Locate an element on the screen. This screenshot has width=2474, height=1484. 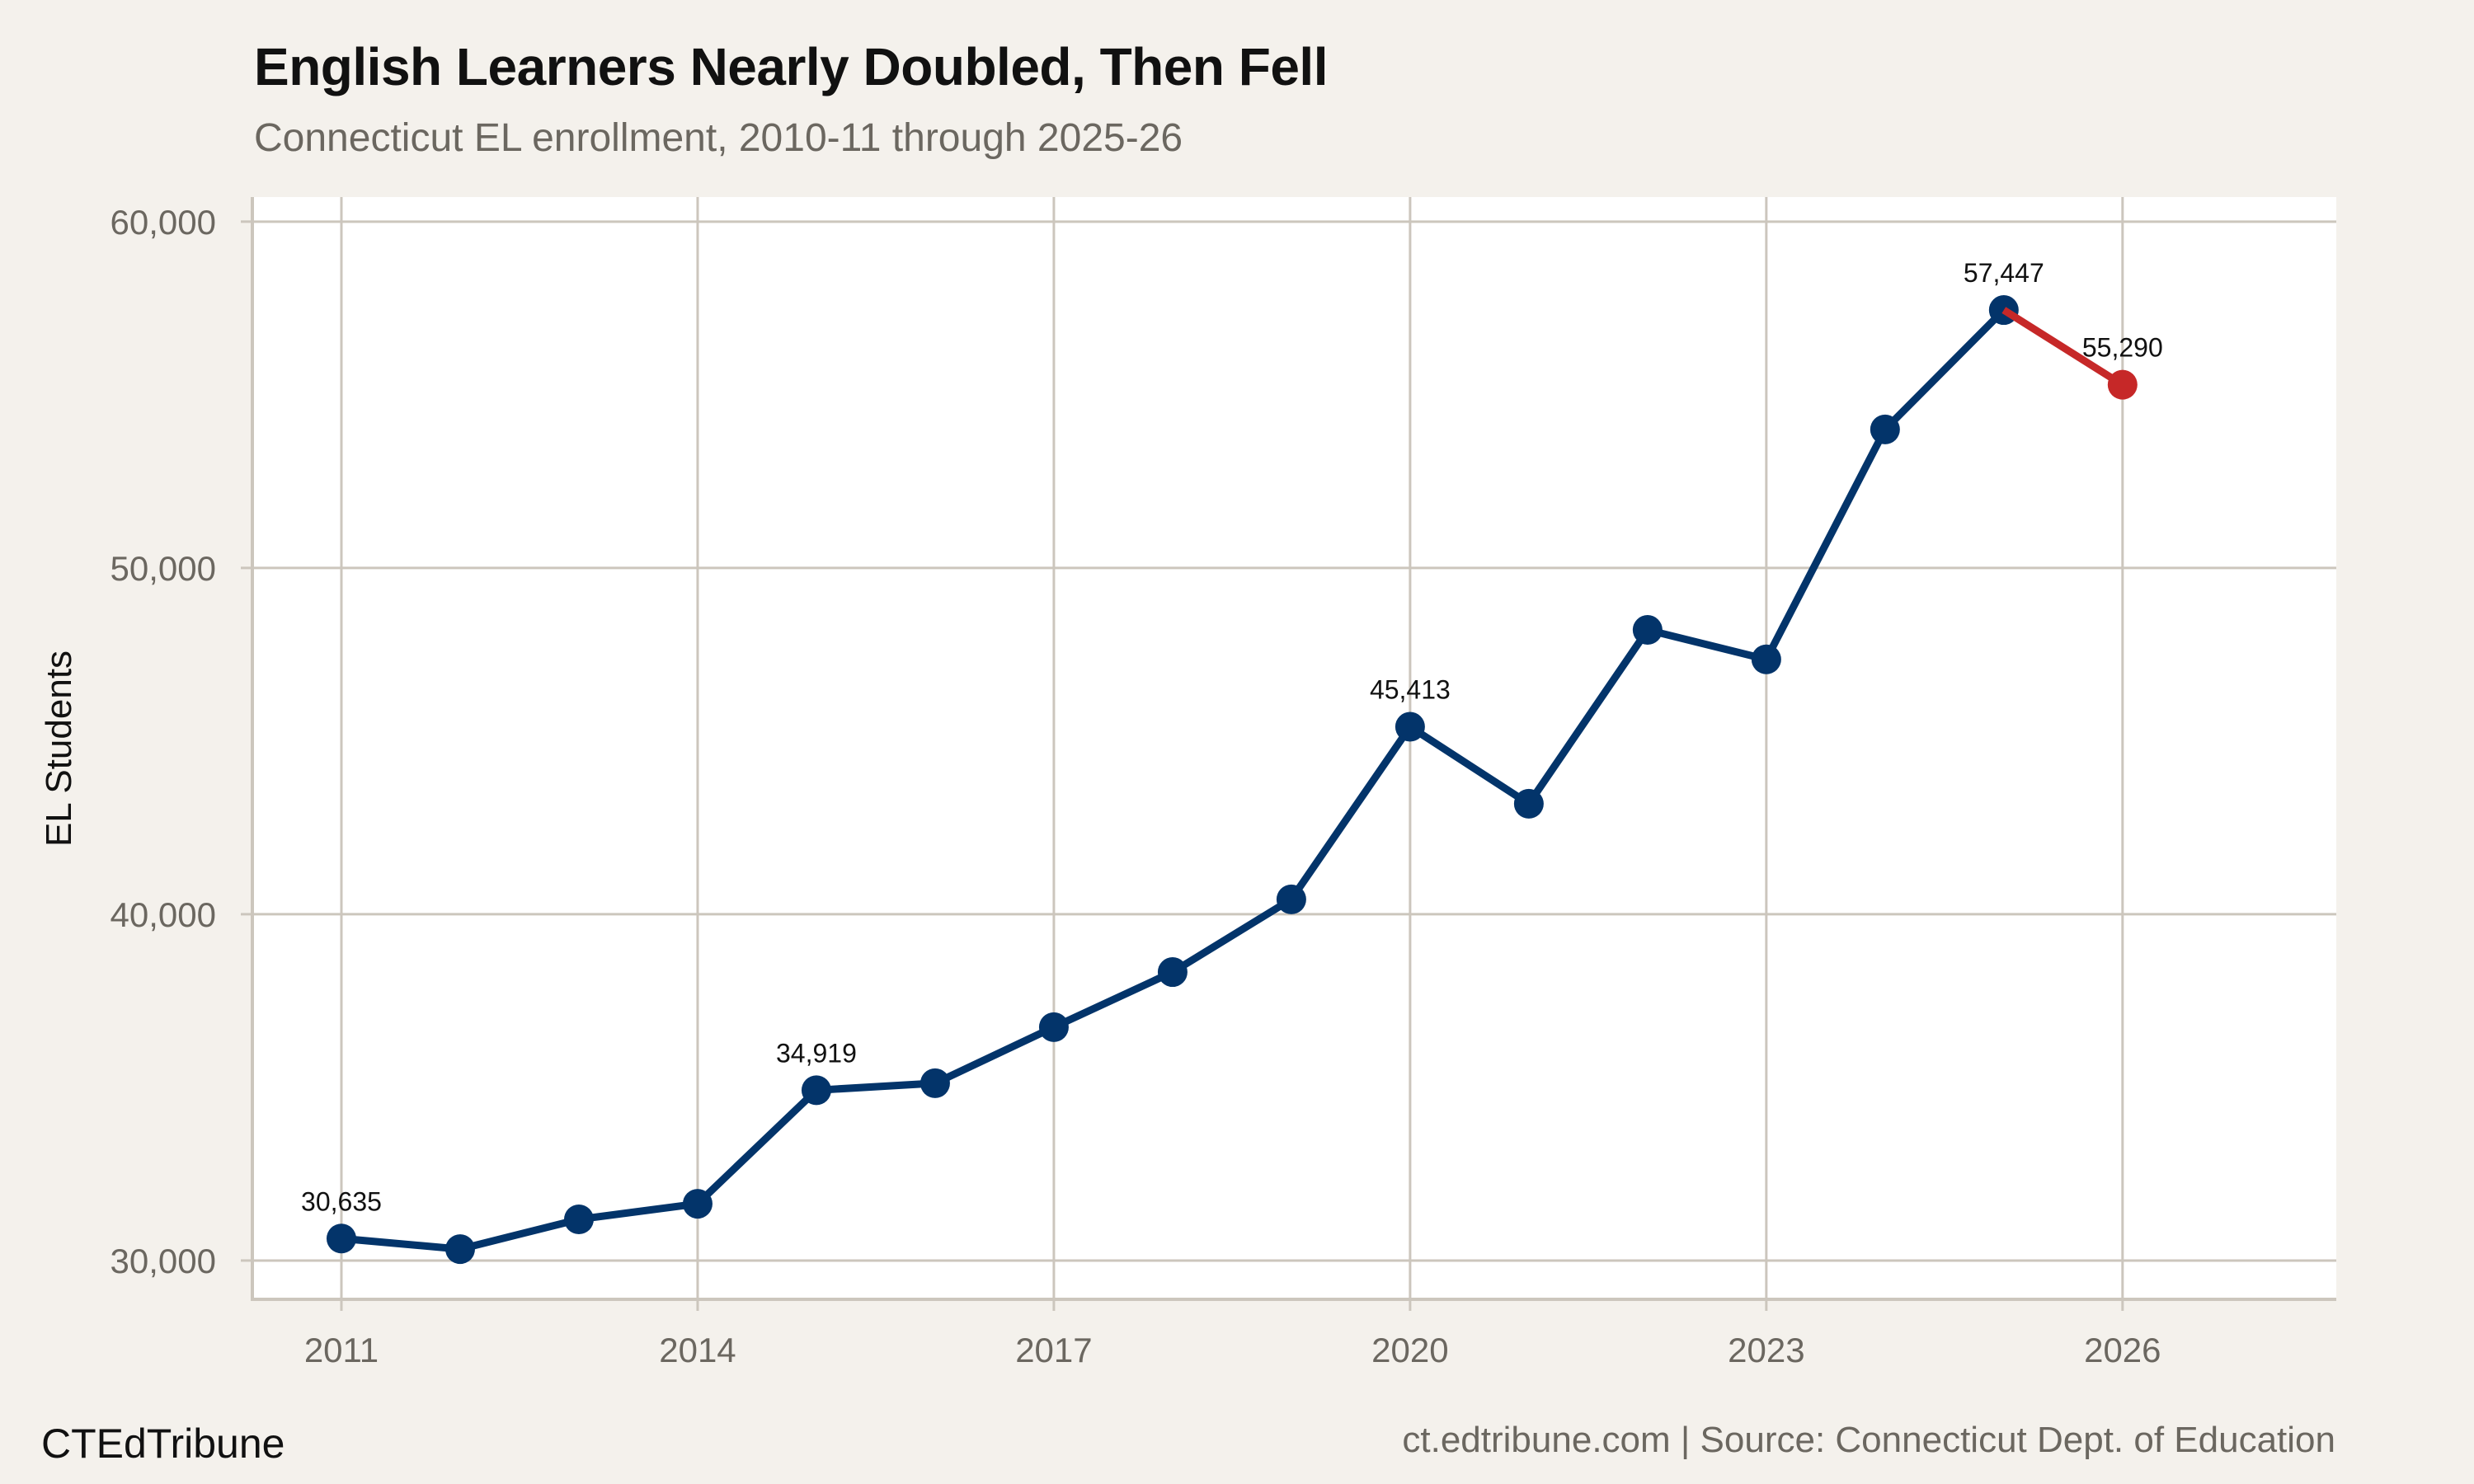
y-tick-label: 50,000 is located at coordinates (163, 568).